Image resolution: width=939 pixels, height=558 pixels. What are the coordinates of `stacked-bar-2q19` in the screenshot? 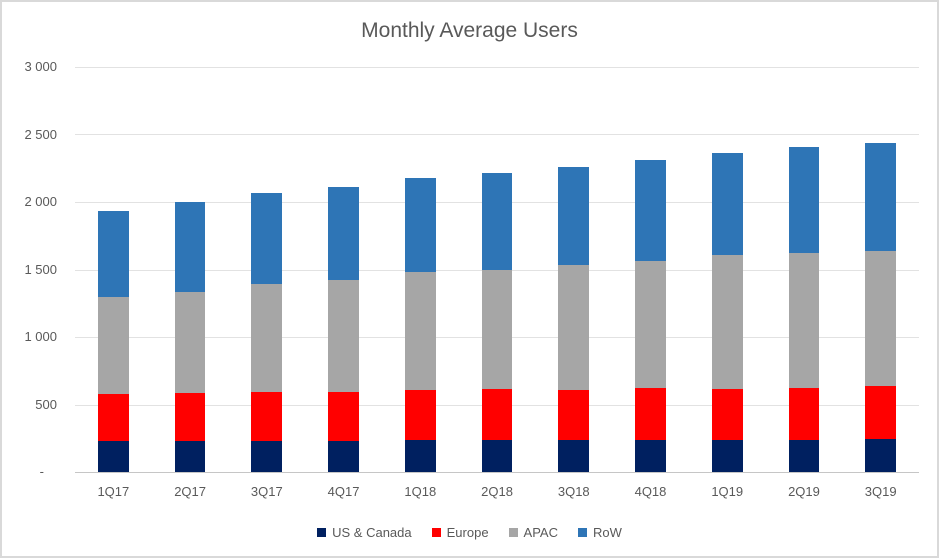 It's located at (804, 269).